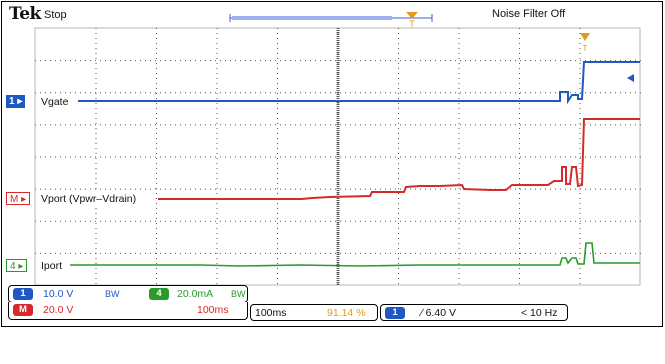 This screenshot has width=665, height=364. Describe the element at coordinates (18, 198) in the screenshot. I see `math-marker: M ▸` at that location.